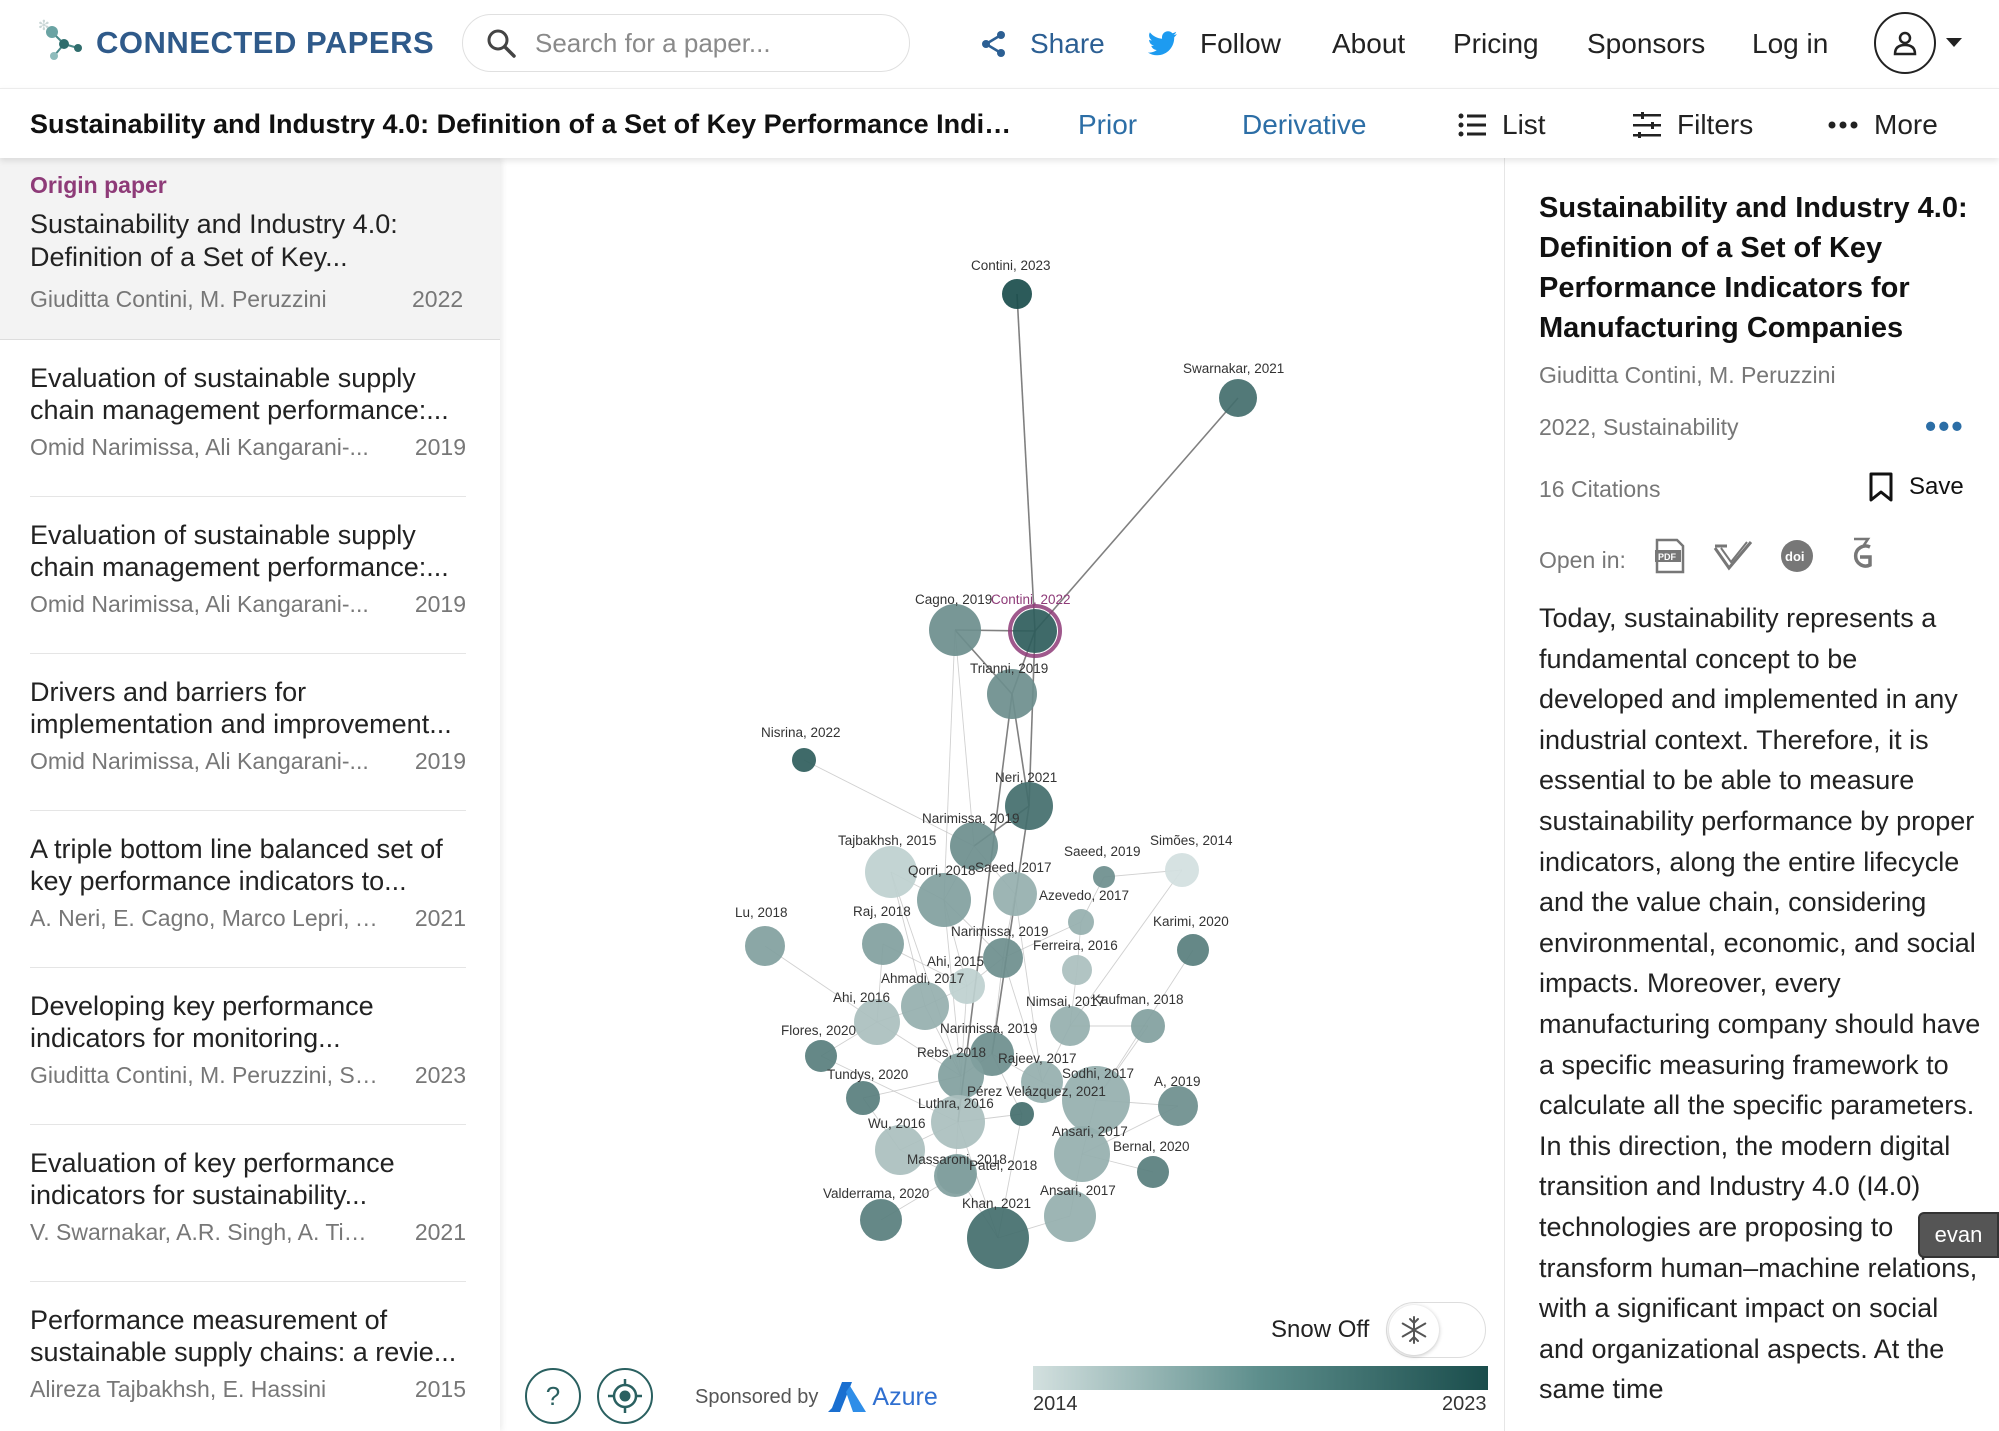  I want to click on detail-authors: Giuditta Contini, M. Peruzzini, so click(1687, 375).